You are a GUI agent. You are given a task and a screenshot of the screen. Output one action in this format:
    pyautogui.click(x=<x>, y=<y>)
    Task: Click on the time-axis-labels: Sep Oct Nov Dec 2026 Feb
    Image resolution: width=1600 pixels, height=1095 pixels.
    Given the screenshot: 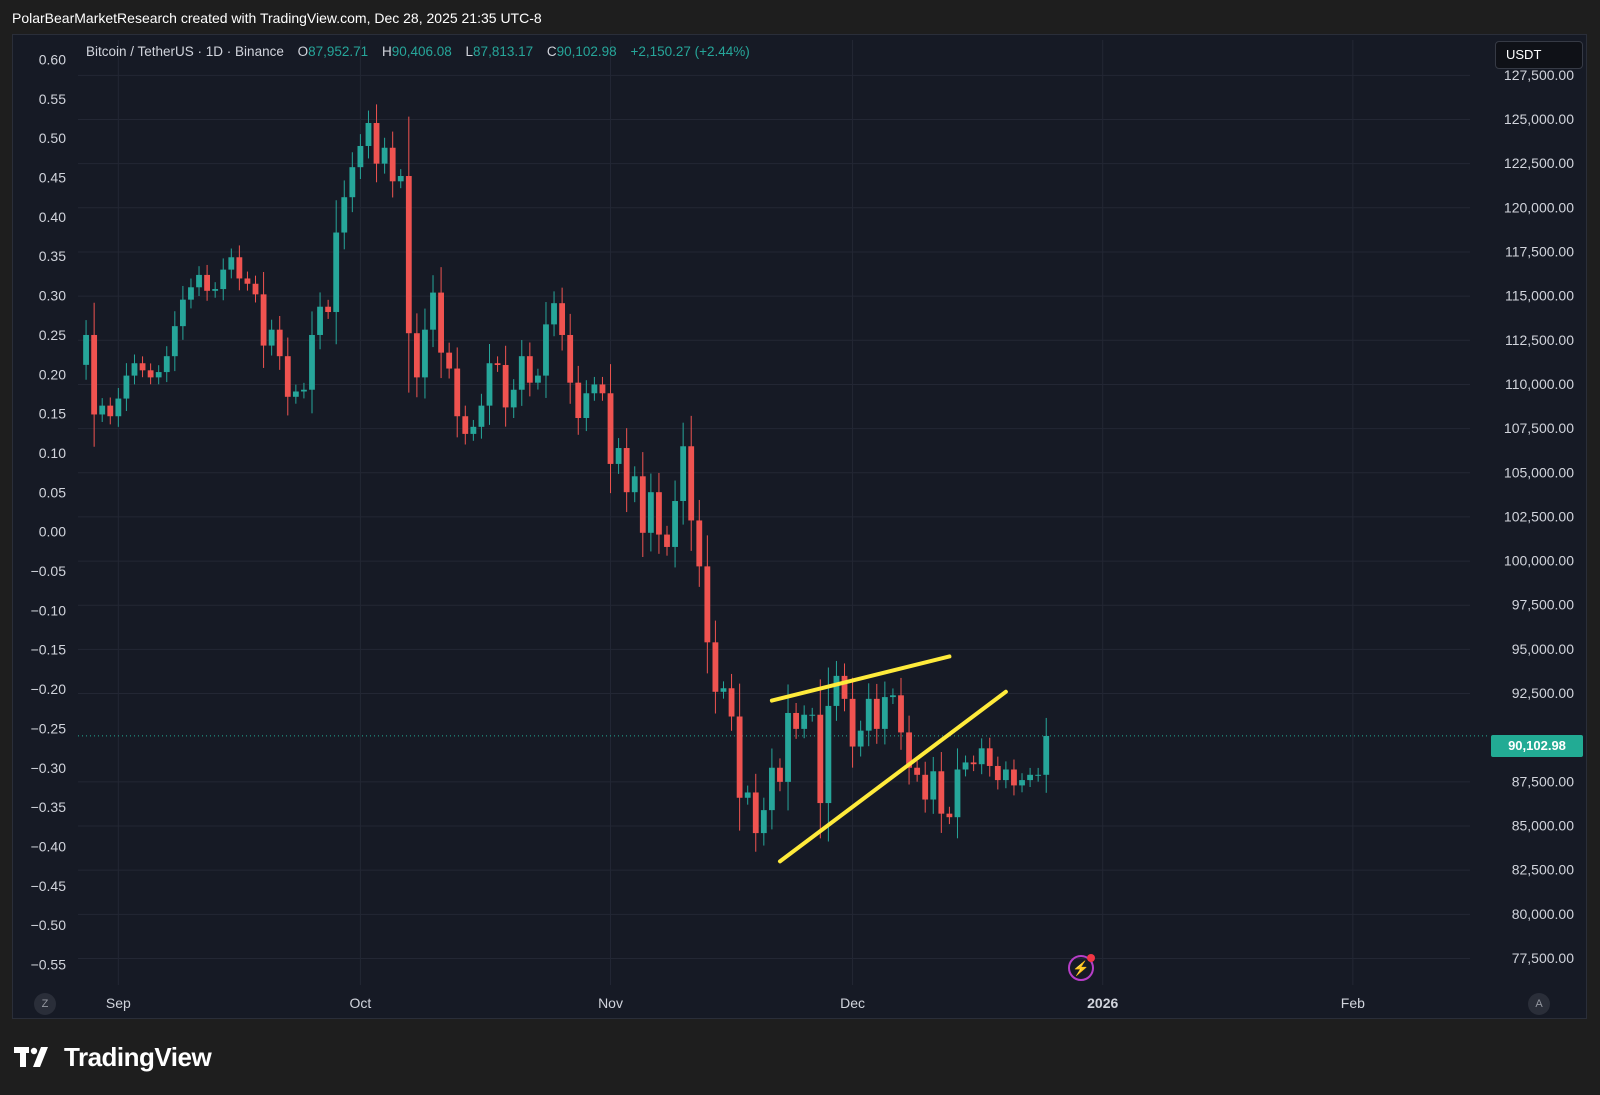 What is the action you would take?
    pyautogui.click(x=735, y=1003)
    